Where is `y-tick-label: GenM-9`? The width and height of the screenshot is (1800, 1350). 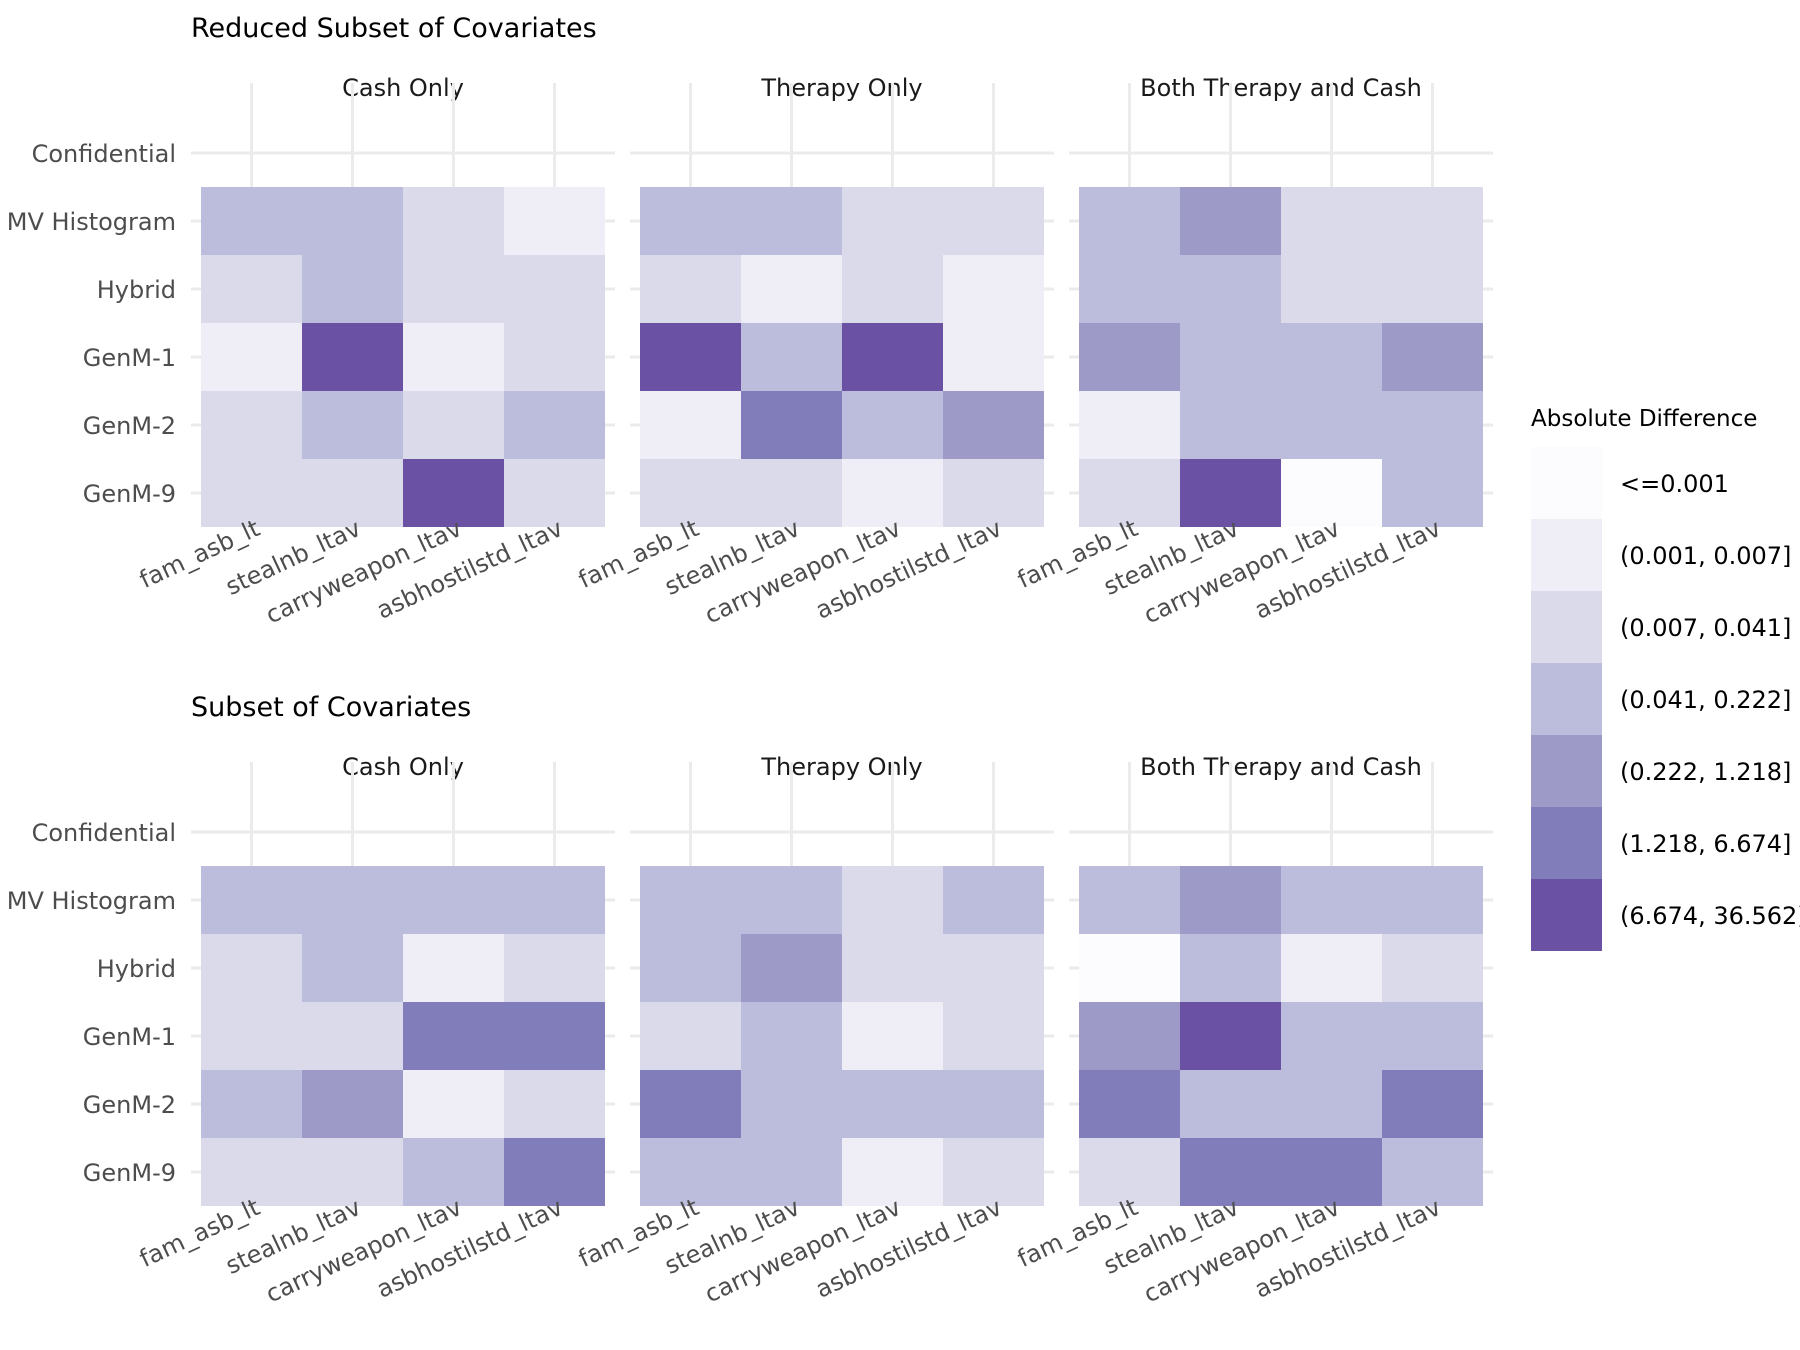
y-tick-label: GenM-9 is located at coordinates (129, 1173).